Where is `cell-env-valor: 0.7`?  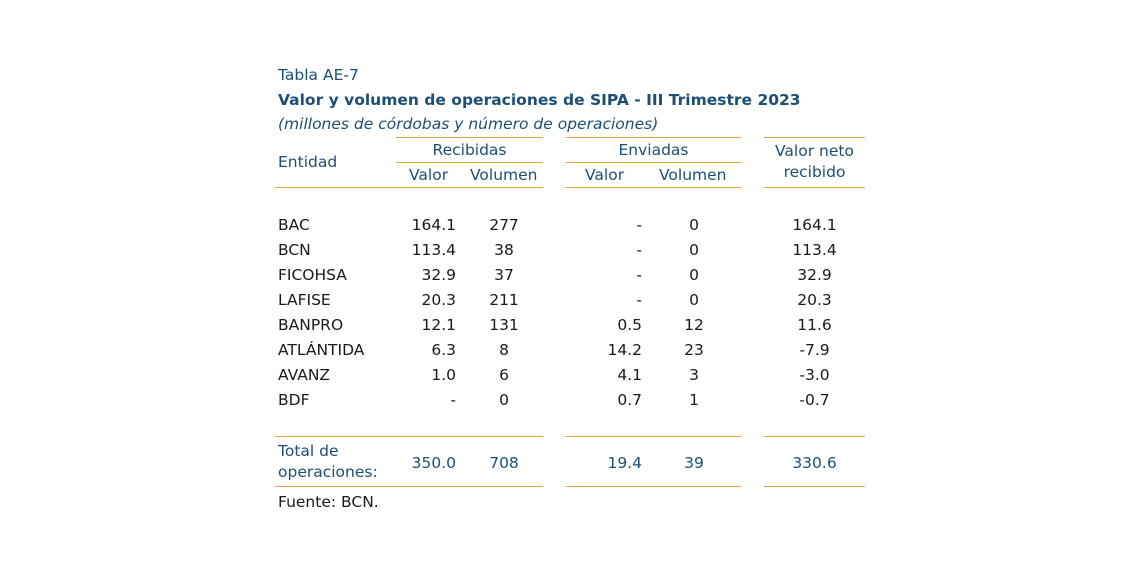 cell-env-valor: 0.7 is located at coordinates (629, 400).